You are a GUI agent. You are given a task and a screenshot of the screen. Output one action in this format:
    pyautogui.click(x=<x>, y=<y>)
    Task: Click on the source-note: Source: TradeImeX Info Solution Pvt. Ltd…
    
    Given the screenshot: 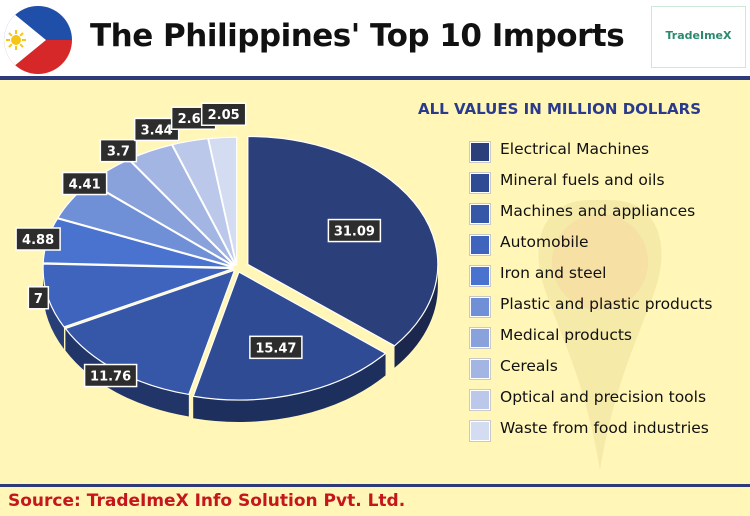 What is the action you would take?
    pyautogui.click(x=207, y=501)
    